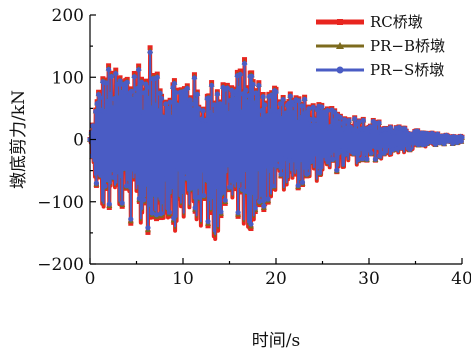  Describe the element at coordinates (90, 279) in the screenshot. I see `x-tick-label: 0` at that location.